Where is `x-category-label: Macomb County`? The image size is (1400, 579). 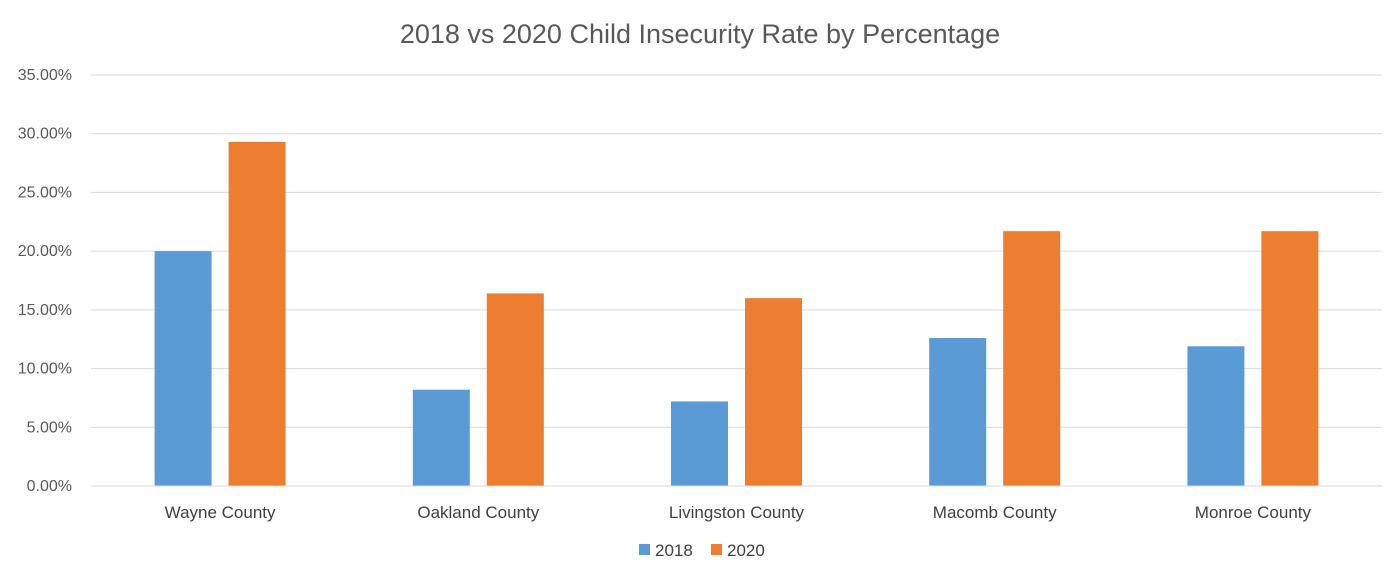
x-category-label: Macomb County is located at coordinates (995, 512).